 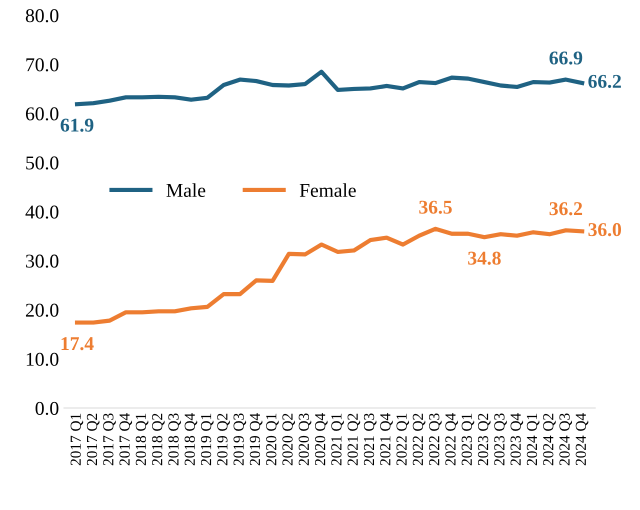 I want to click on y-tick-label: 70.0, so click(x=42, y=65).